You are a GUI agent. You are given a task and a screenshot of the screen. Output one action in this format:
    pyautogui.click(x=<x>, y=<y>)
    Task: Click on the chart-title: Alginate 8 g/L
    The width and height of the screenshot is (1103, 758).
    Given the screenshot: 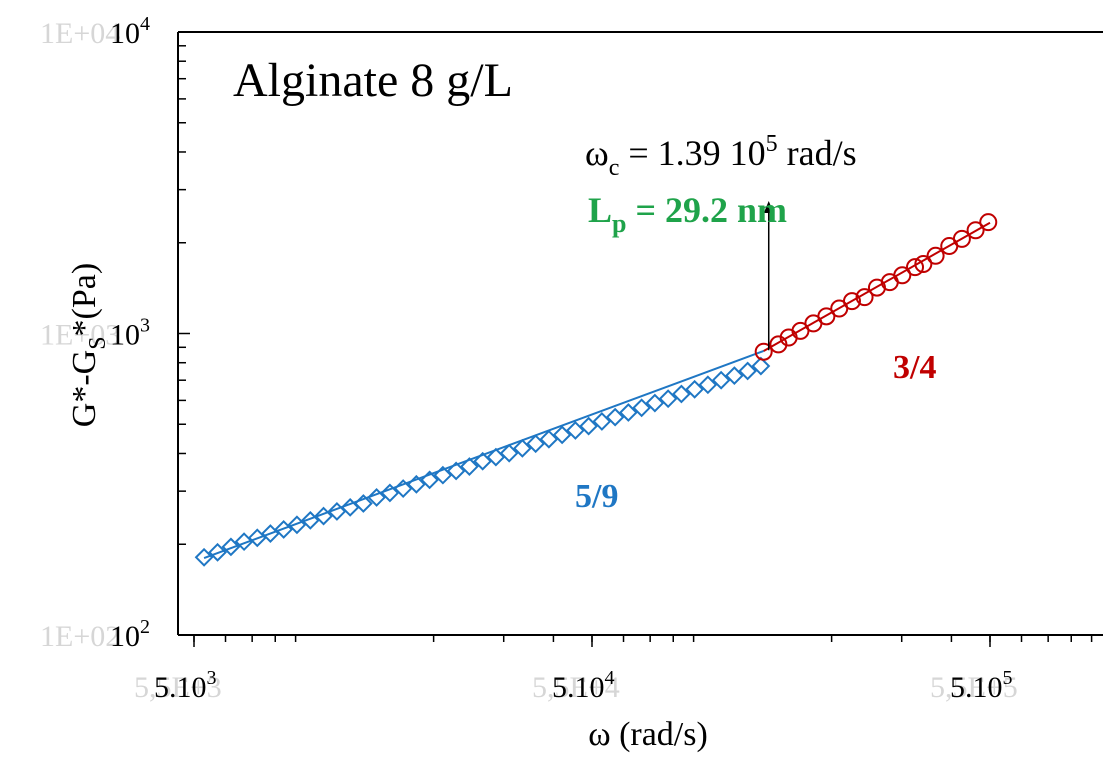 What is the action you would take?
    pyautogui.click(x=373, y=80)
    